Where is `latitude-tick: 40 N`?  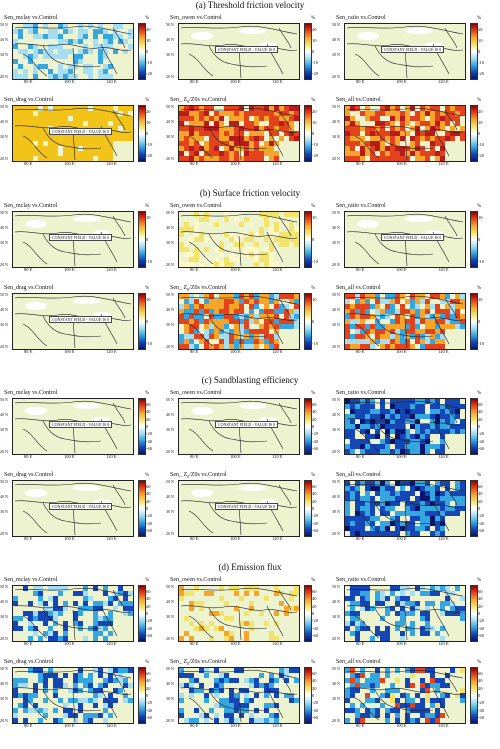 latitude-tick: 40 N is located at coordinates (336, 39).